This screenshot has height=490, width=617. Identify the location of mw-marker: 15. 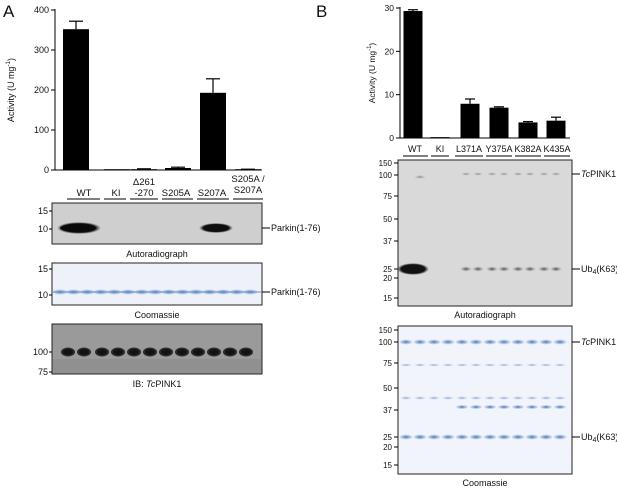
(43, 211).